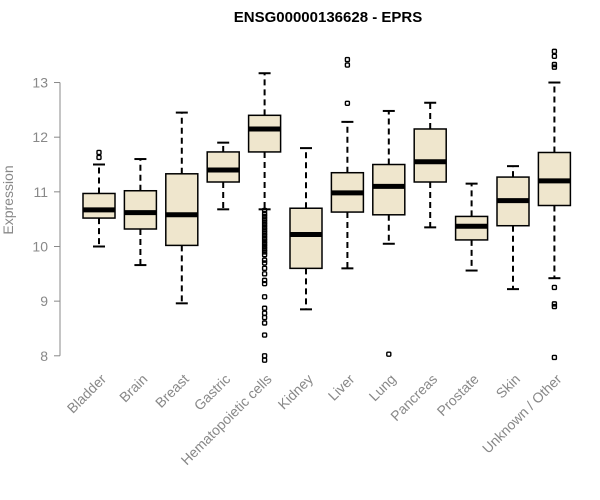 This screenshot has width=600, height=500. I want to click on x-category-label: Kidney, so click(296, 392).